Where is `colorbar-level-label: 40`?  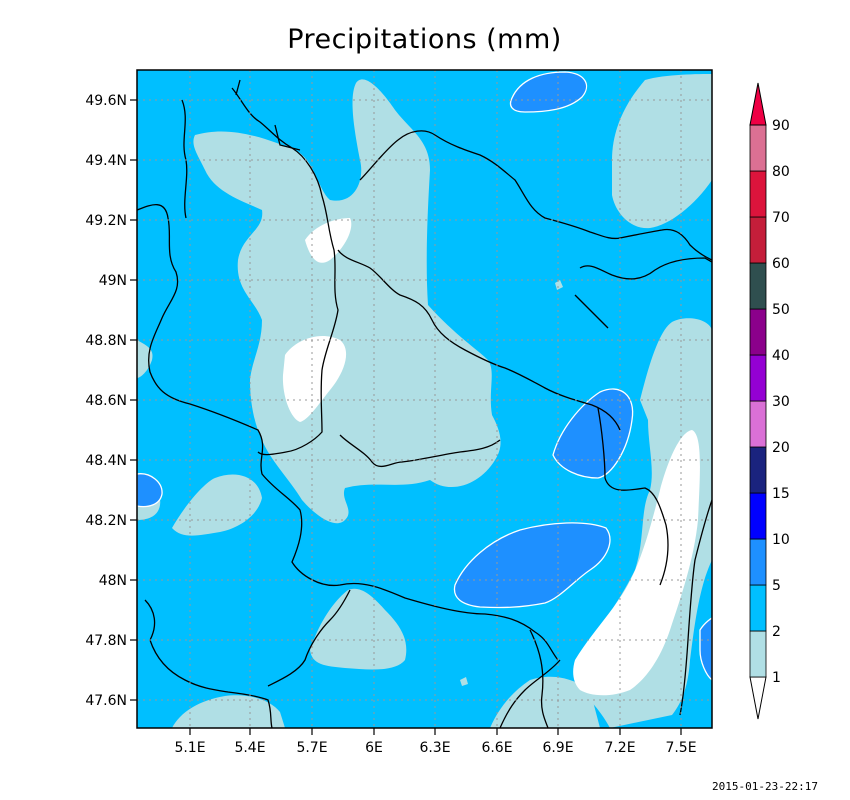 colorbar-level-label: 40 is located at coordinates (781, 356).